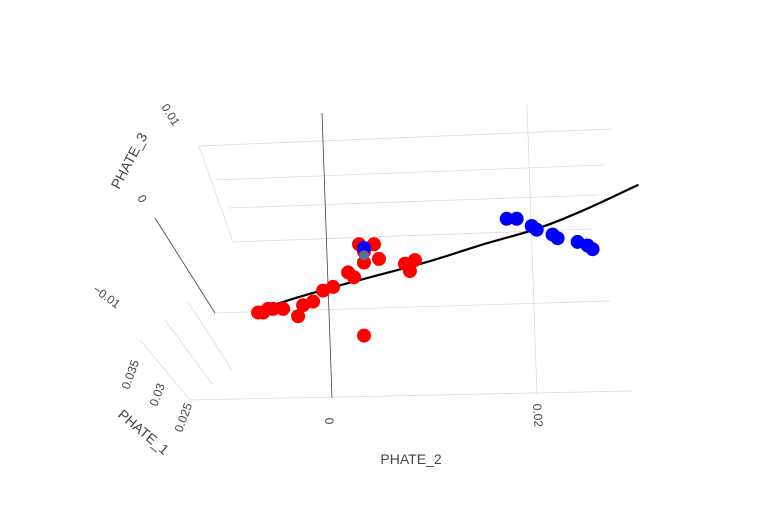 Image resolution: width=764 pixels, height=512 pixels. I want to click on x-tick-label: 0, so click(329, 421).